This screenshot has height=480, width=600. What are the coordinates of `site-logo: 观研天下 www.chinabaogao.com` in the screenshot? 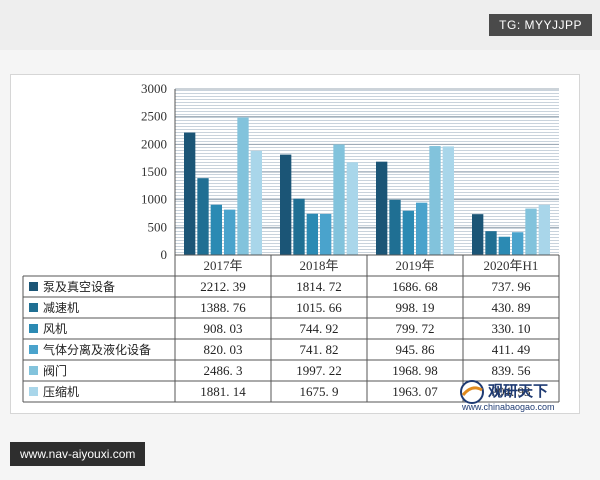 It's located at (522, 396).